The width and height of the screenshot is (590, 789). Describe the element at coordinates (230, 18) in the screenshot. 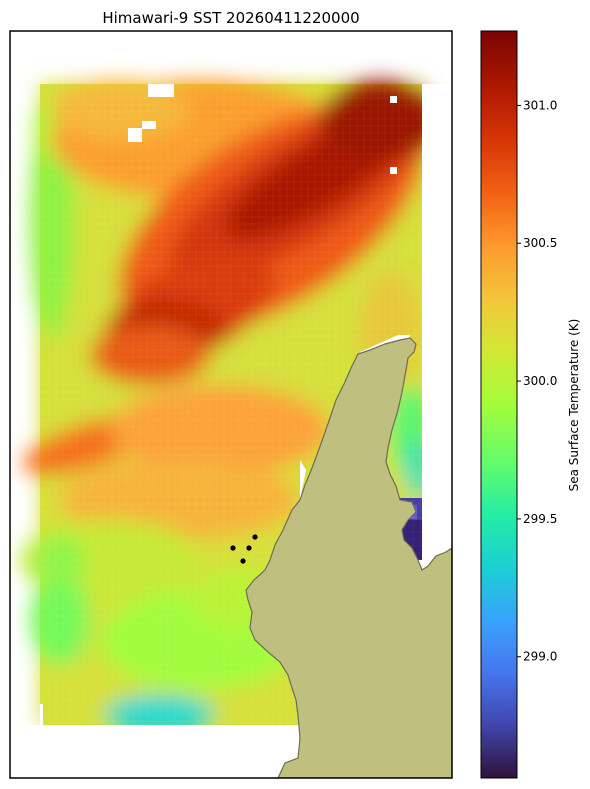

I see `chart-title: Himawari-9 SST 20260411220000` at that location.